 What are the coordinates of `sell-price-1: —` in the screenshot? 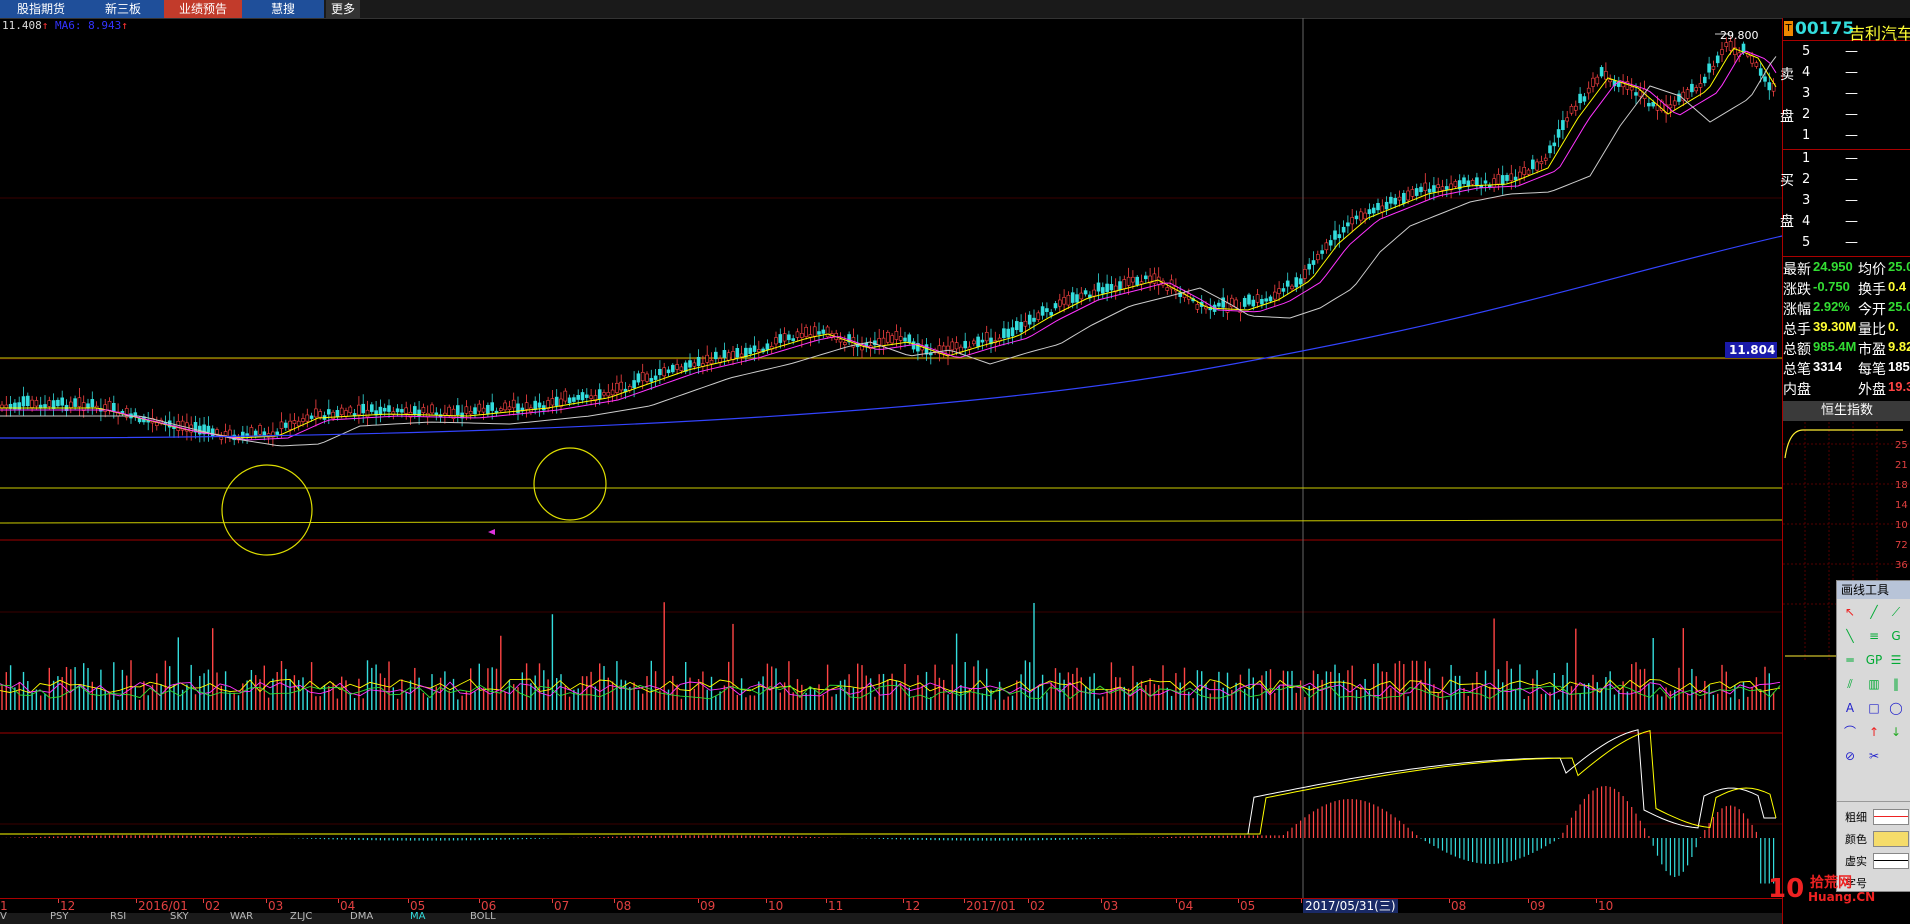 It's located at (1851, 135).